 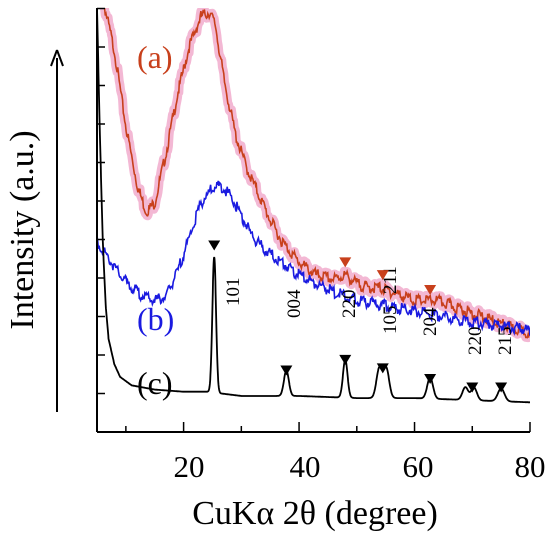 What do you see at coordinates (57, 230) in the screenshot?
I see `intensity-arrow` at bounding box center [57, 230].